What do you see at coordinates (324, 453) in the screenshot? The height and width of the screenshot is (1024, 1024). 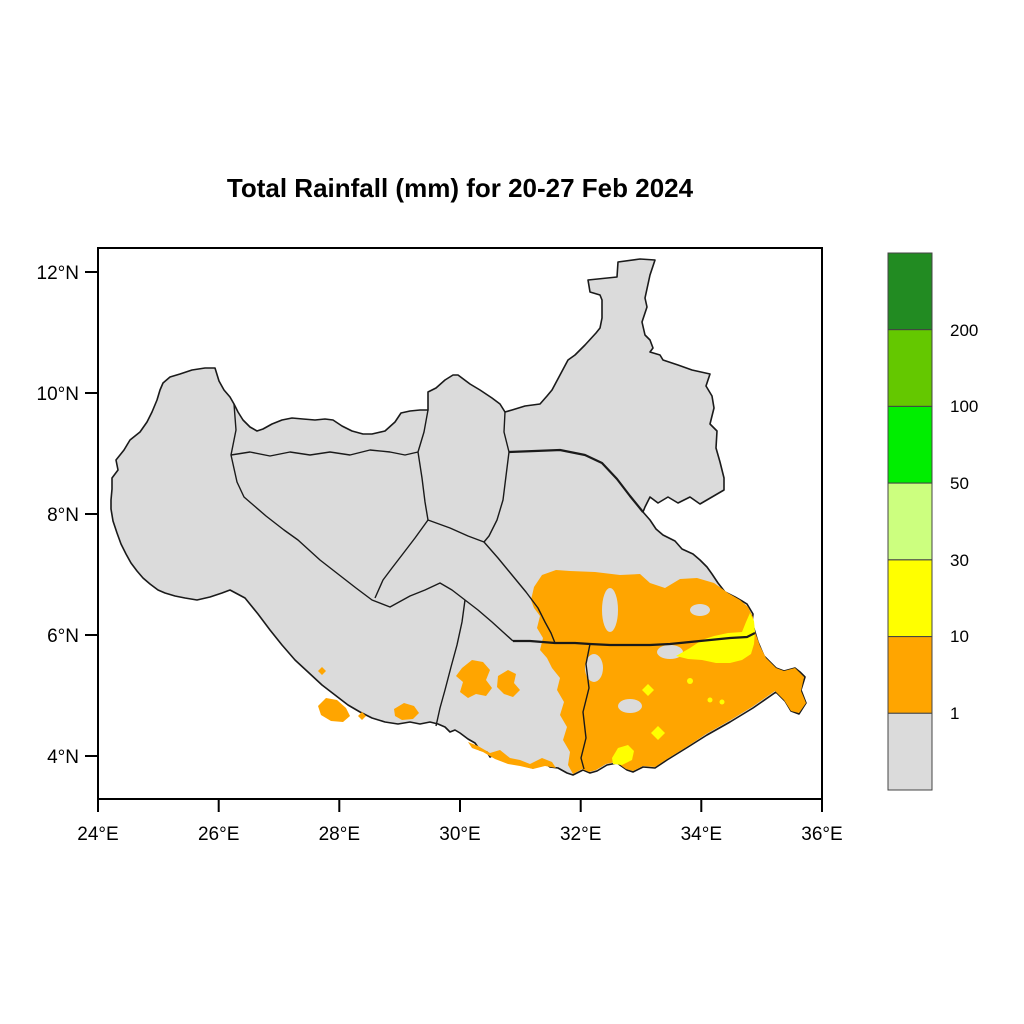 I see `state-boundary-north-horizontal` at bounding box center [324, 453].